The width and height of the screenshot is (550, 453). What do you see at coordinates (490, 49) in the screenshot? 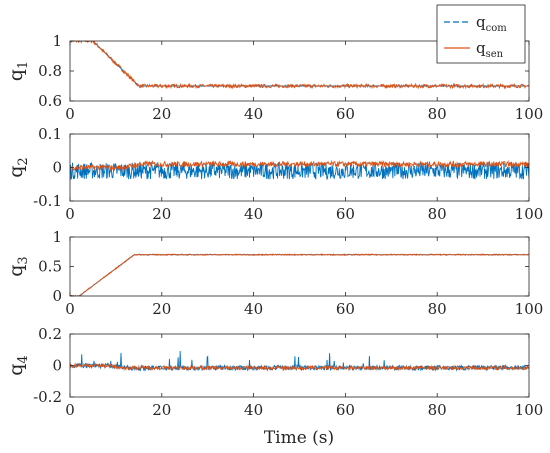
I see `legend-sen-label: qsen` at bounding box center [490, 49].